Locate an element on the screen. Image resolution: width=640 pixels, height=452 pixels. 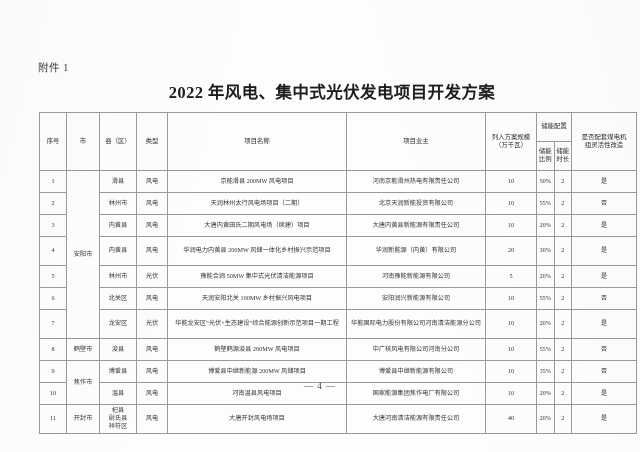
column-header-coal-retrofit: 是否配套煤电机 组灵活性改造 is located at coordinates (604, 141).